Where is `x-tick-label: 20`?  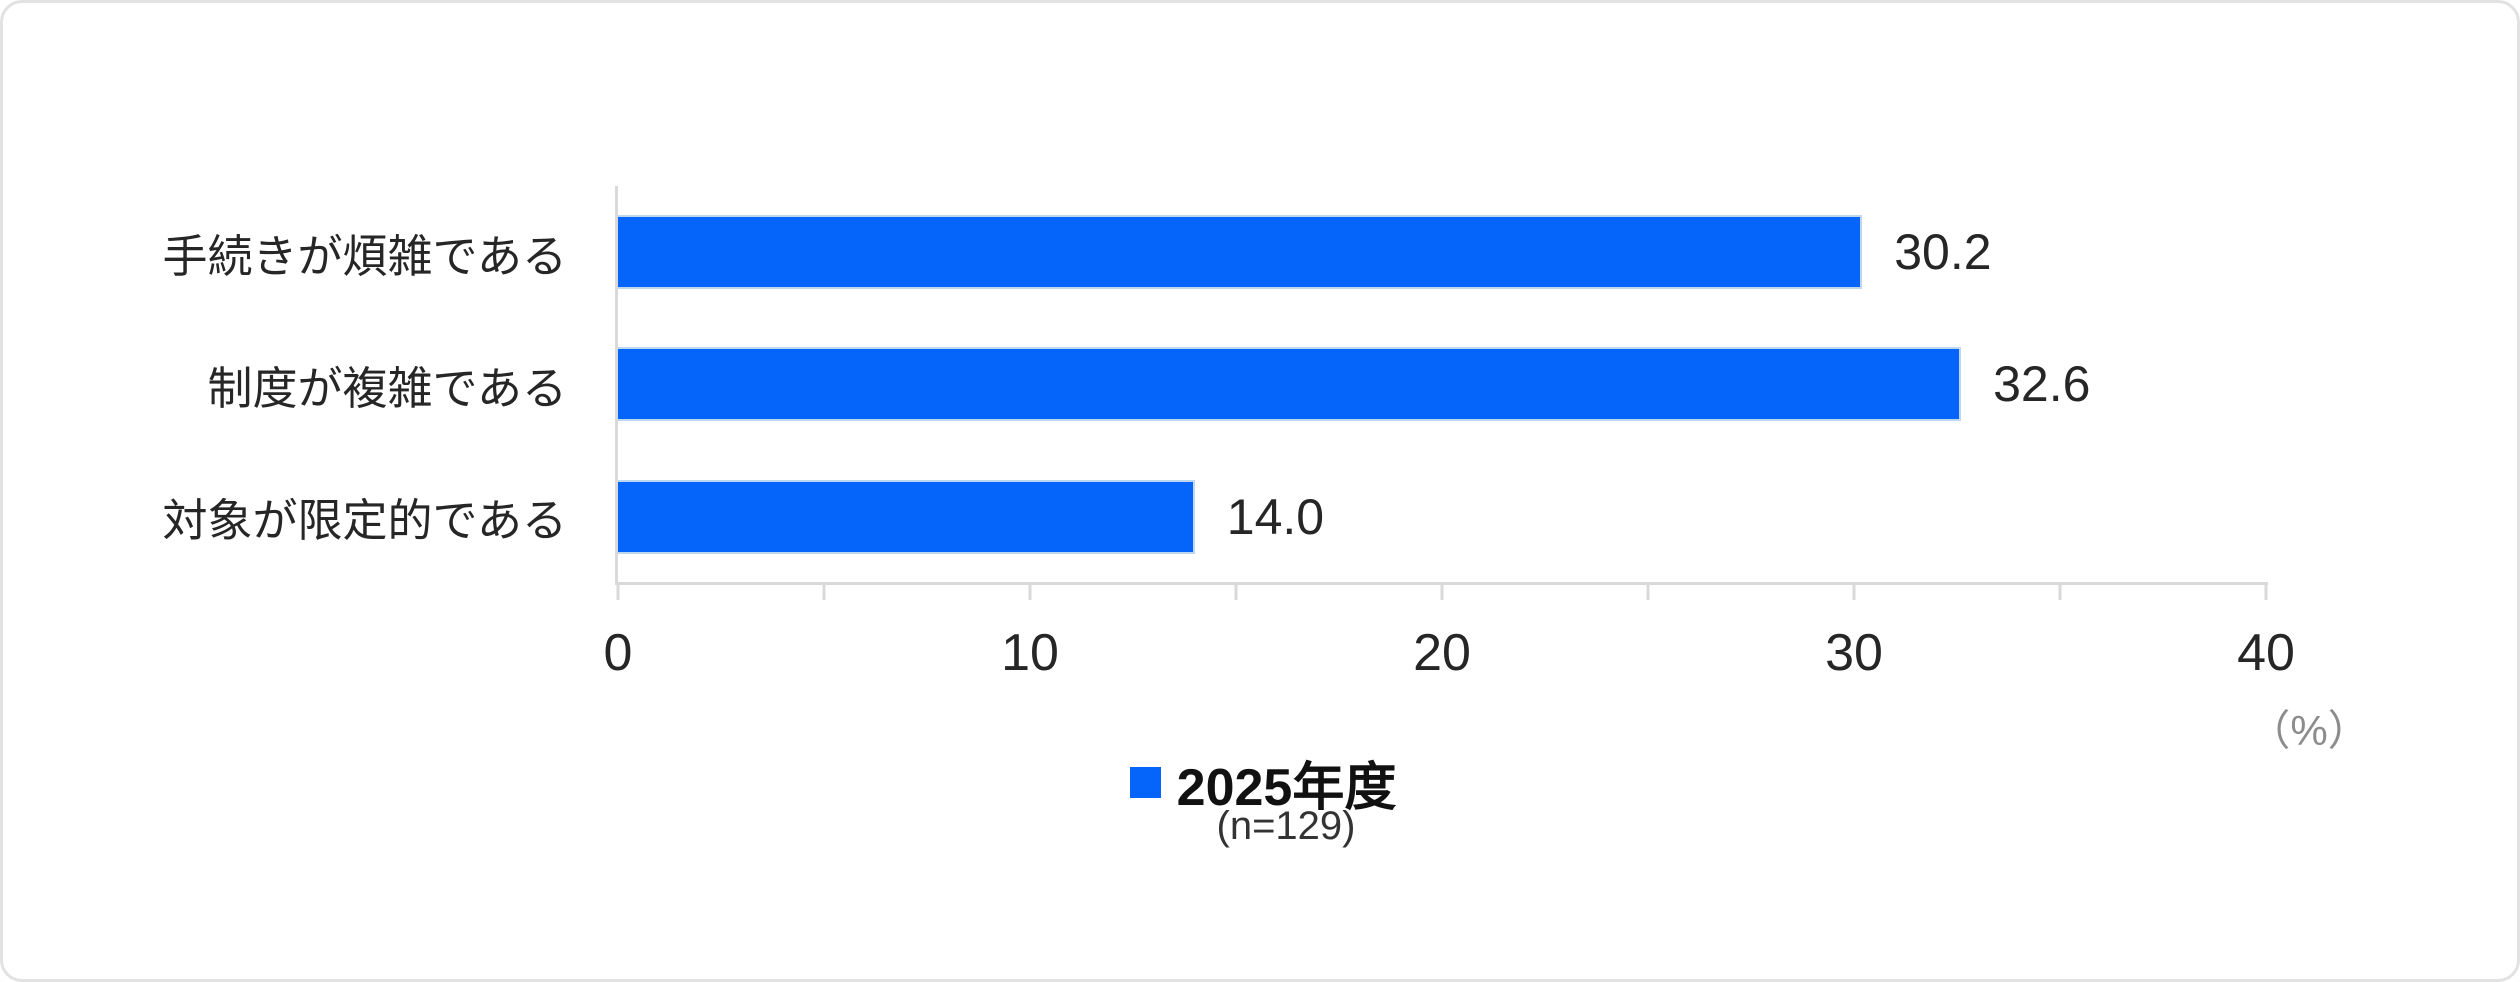
x-tick-label: 20 is located at coordinates (1442, 653).